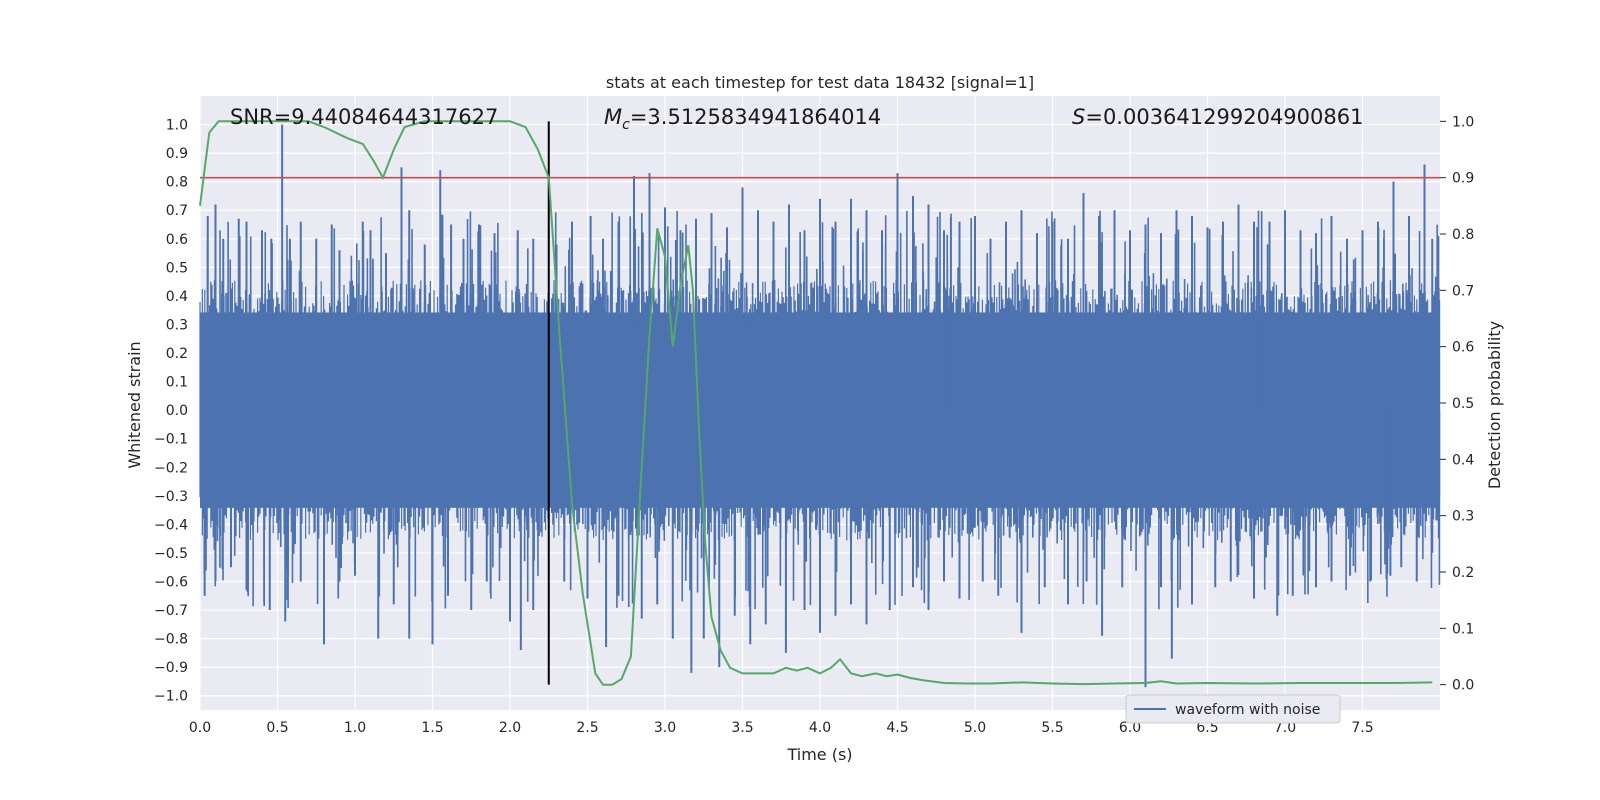  What do you see at coordinates (171, 668) in the screenshot?
I see `y-left-tick-label-19: −0.9` at bounding box center [171, 668].